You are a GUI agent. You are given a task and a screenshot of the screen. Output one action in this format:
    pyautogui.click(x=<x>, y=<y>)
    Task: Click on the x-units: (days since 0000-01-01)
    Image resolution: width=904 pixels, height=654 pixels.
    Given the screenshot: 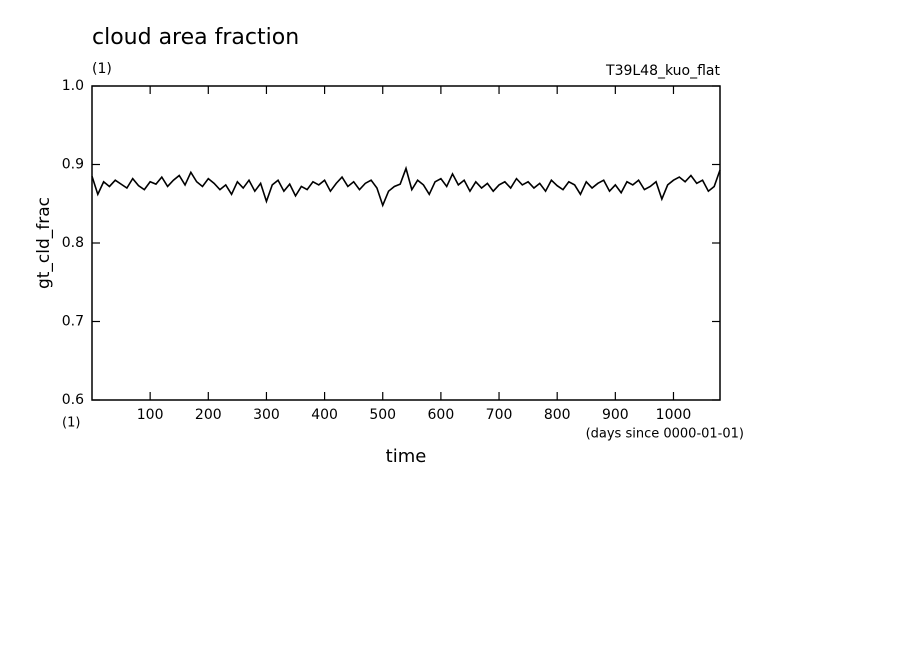 What is the action you would take?
    pyautogui.click(x=665, y=434)
    